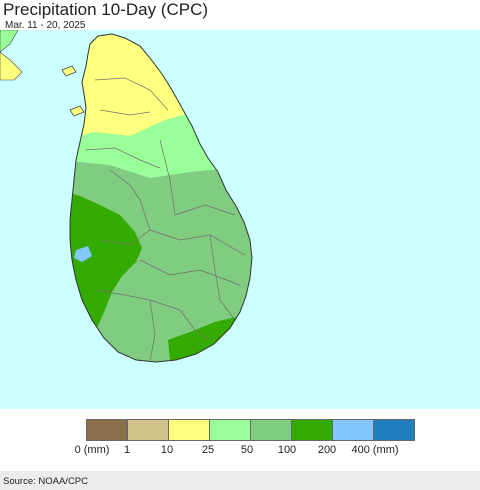 Image resolution: width=480 pixels, height=490 pixels. I want to click on legend-tick-1: 1, so click(127, 450).